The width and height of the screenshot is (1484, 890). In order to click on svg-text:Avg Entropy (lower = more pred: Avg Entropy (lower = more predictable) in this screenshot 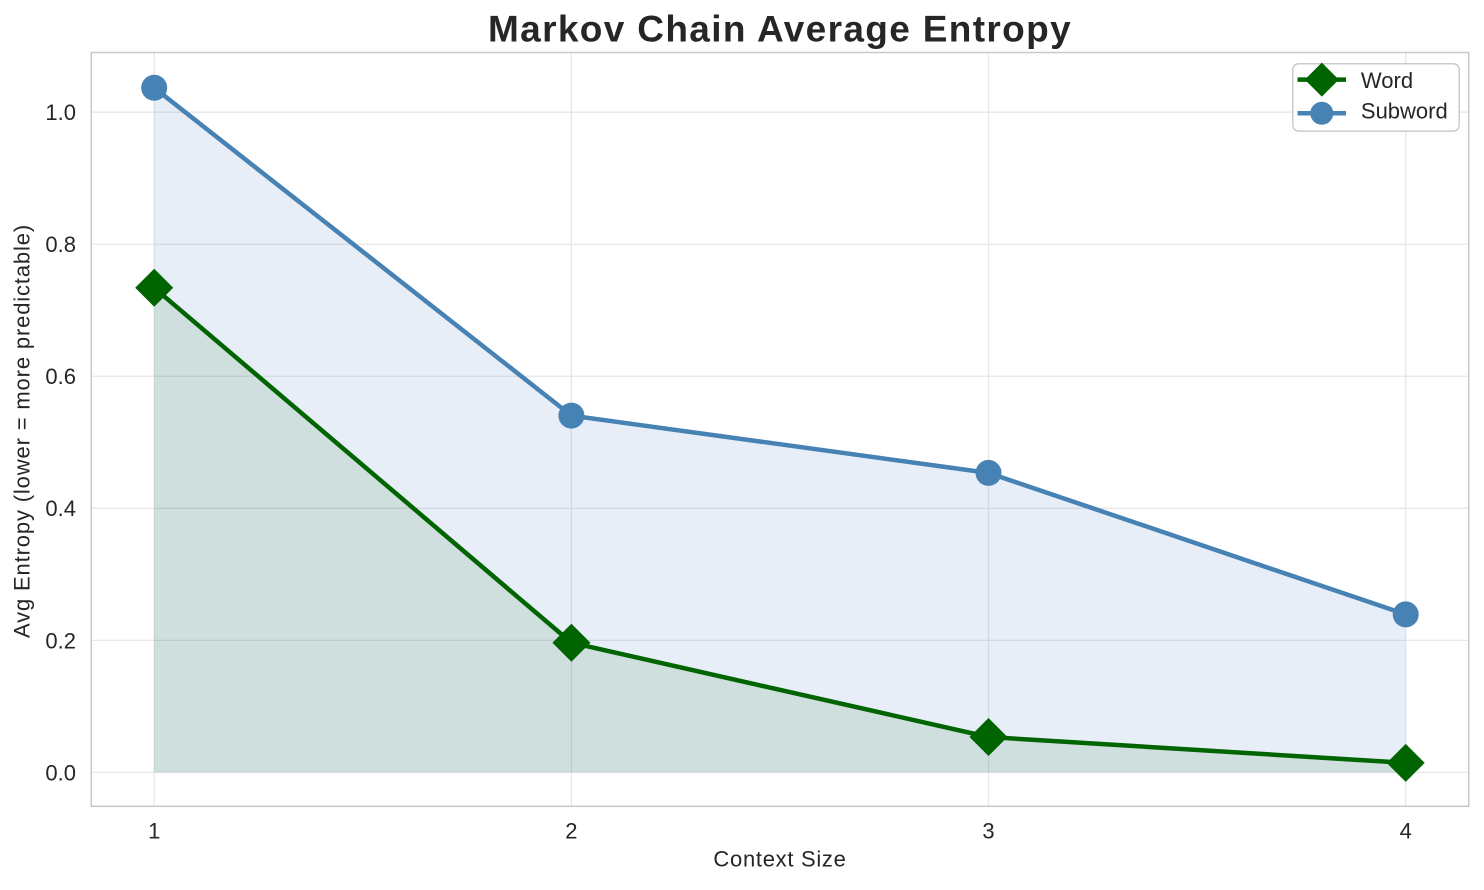, I will do `click(22, 431)`.